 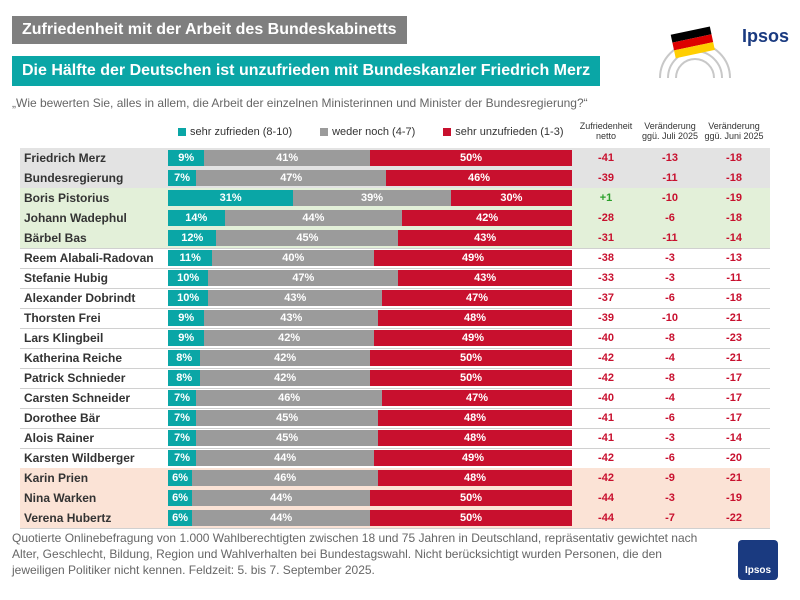 What do you see at coordinates (606, 218) in the screenshot?
I see `netto-value: -28` at bounding box center [606, 218].